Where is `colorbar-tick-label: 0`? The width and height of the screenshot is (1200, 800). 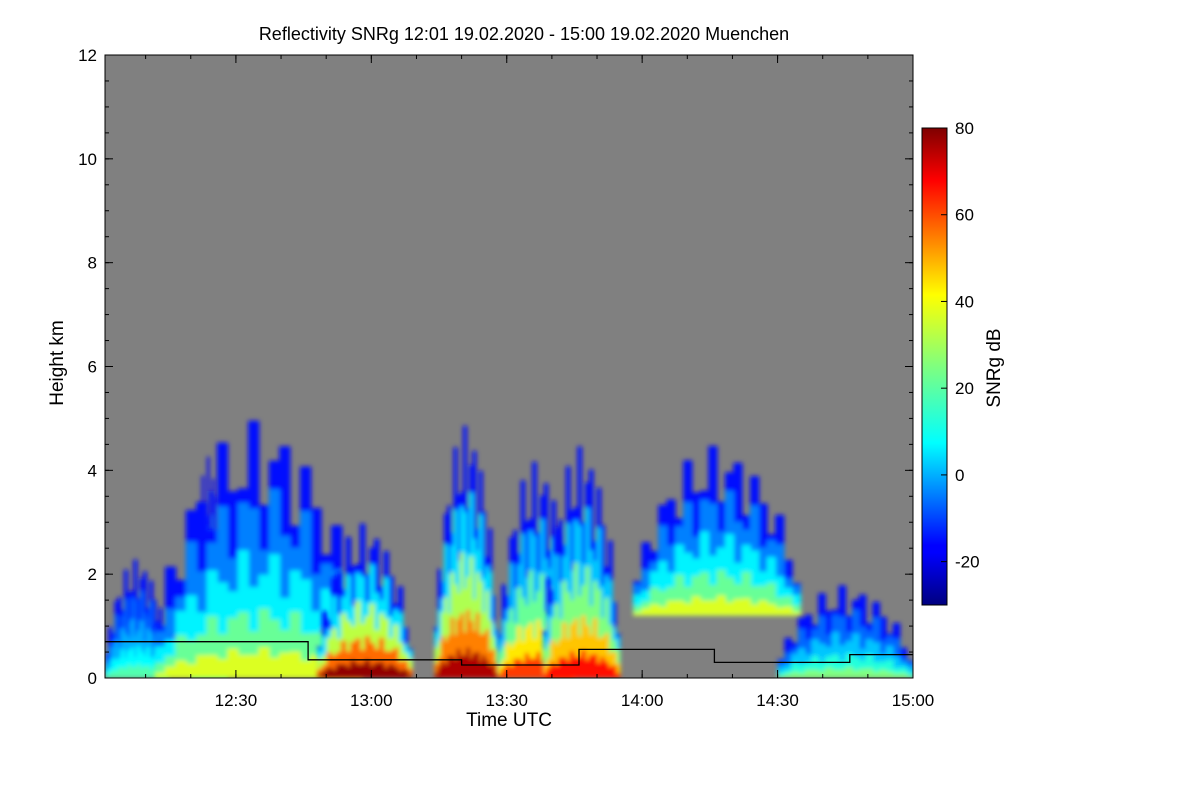 colorbar-tick-label: 0 is located at coordinates (959, 475).